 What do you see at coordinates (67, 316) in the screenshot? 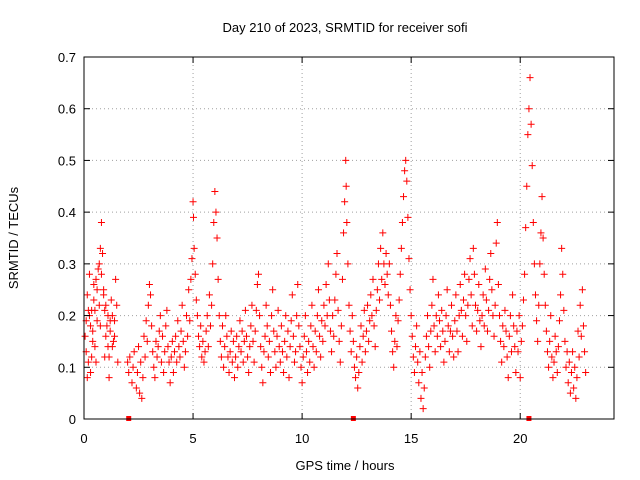
I see `y-tick-label: 0.2` at bounding box center [67, 316].